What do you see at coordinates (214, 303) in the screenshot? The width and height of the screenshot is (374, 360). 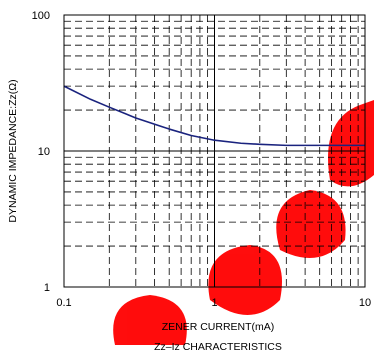 I see `x-tick-label: 1` at bounding box center [214, 303].